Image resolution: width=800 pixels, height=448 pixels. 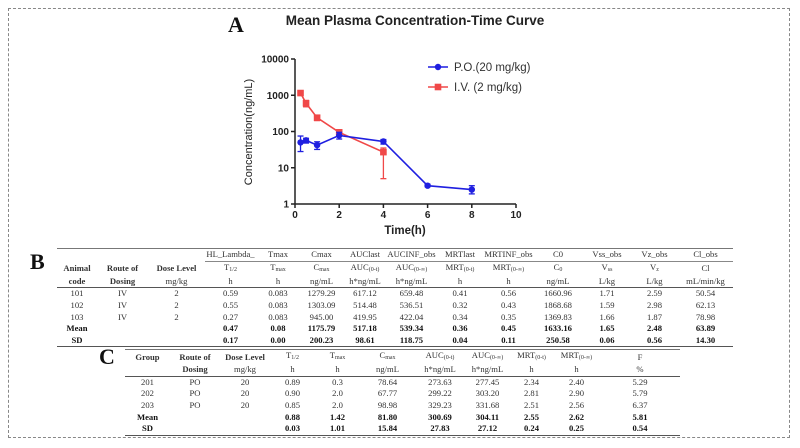 I want to click on header-label: V, so click(x=604, y=266).